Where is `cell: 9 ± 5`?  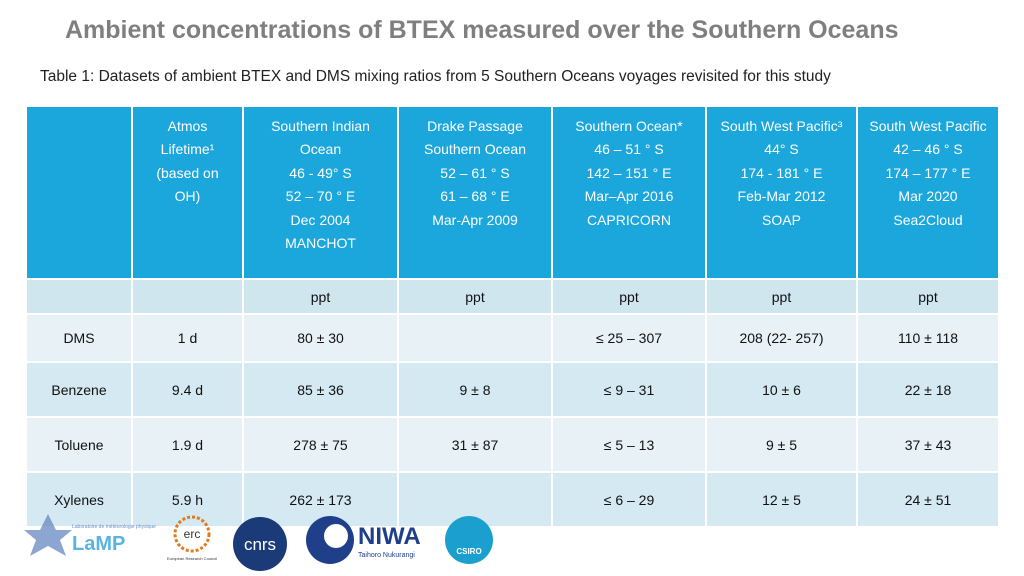
cell: 9 ± 5 is located at coordinates (781, 444).